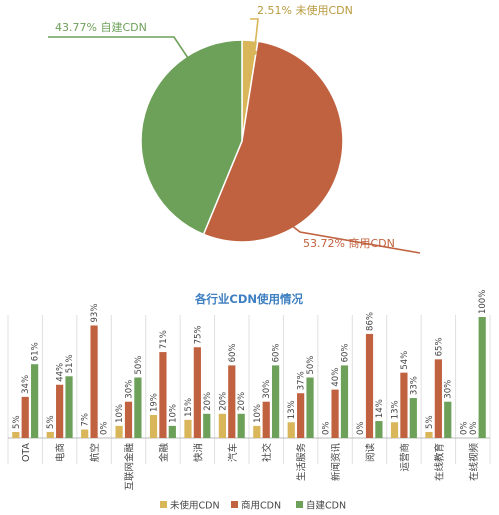  What do you see at coordinates (302, 380) in the screenshot?
I see `bar-value-label: 37%` at bounding box center [302, 380].